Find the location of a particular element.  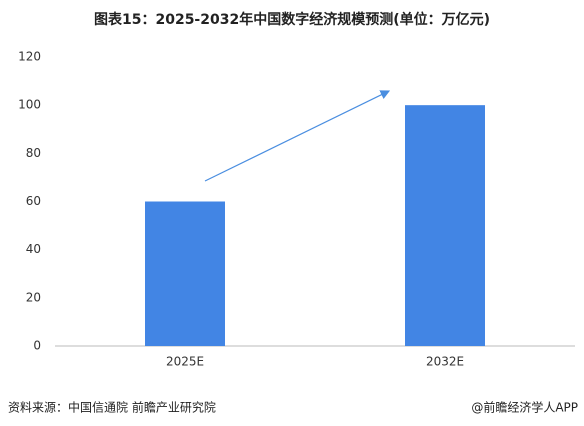

chart-title: 图表15：2025-2032年中国数字经济规模预测(单位：万亿元) is located at coordinates (292, 19).